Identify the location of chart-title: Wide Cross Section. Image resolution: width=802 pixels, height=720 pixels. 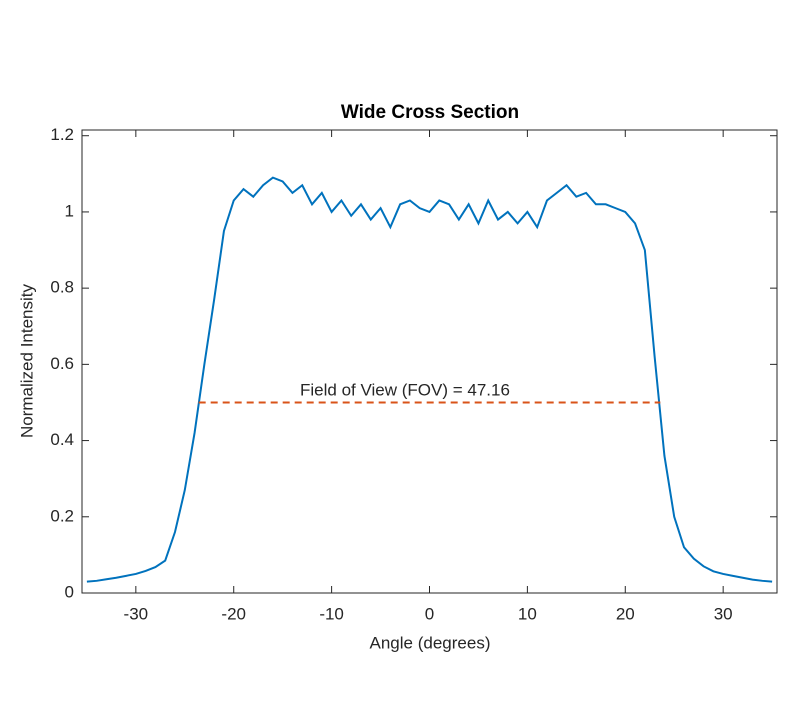
(430, 112).